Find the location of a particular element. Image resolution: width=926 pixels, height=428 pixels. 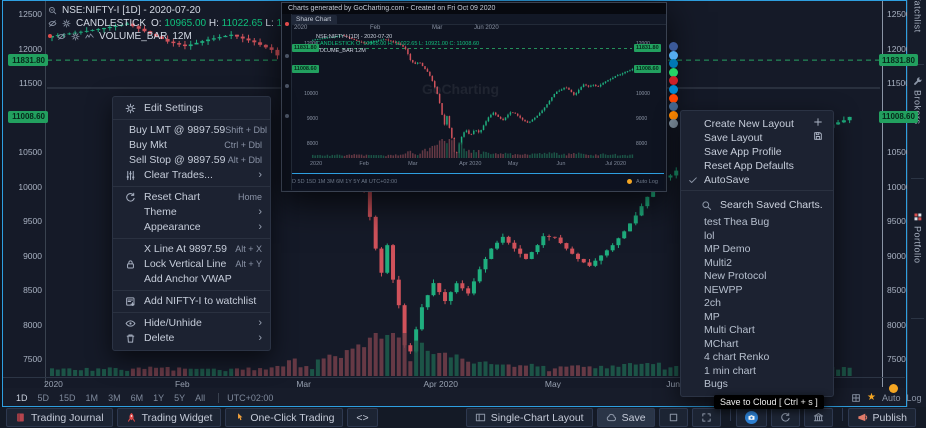

blogger-share-icon is located at coordinates (673, 115).